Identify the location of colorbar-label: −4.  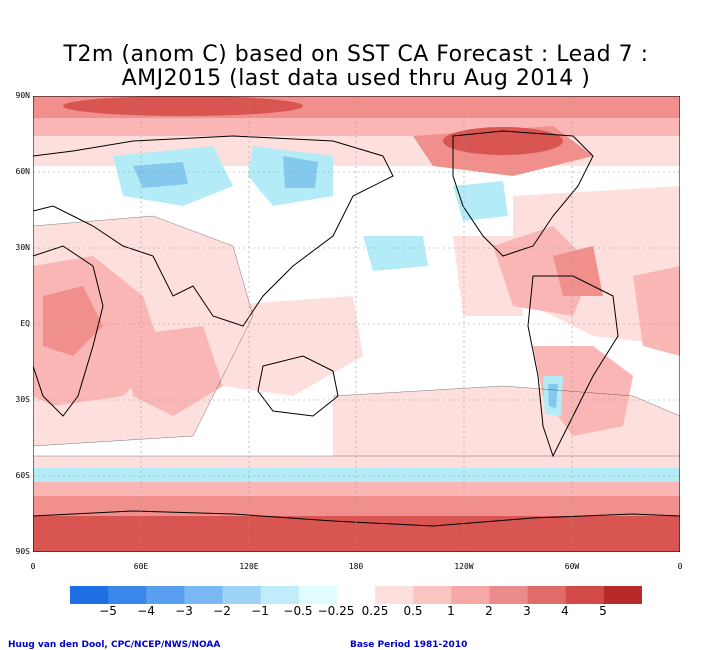
(146, 611).